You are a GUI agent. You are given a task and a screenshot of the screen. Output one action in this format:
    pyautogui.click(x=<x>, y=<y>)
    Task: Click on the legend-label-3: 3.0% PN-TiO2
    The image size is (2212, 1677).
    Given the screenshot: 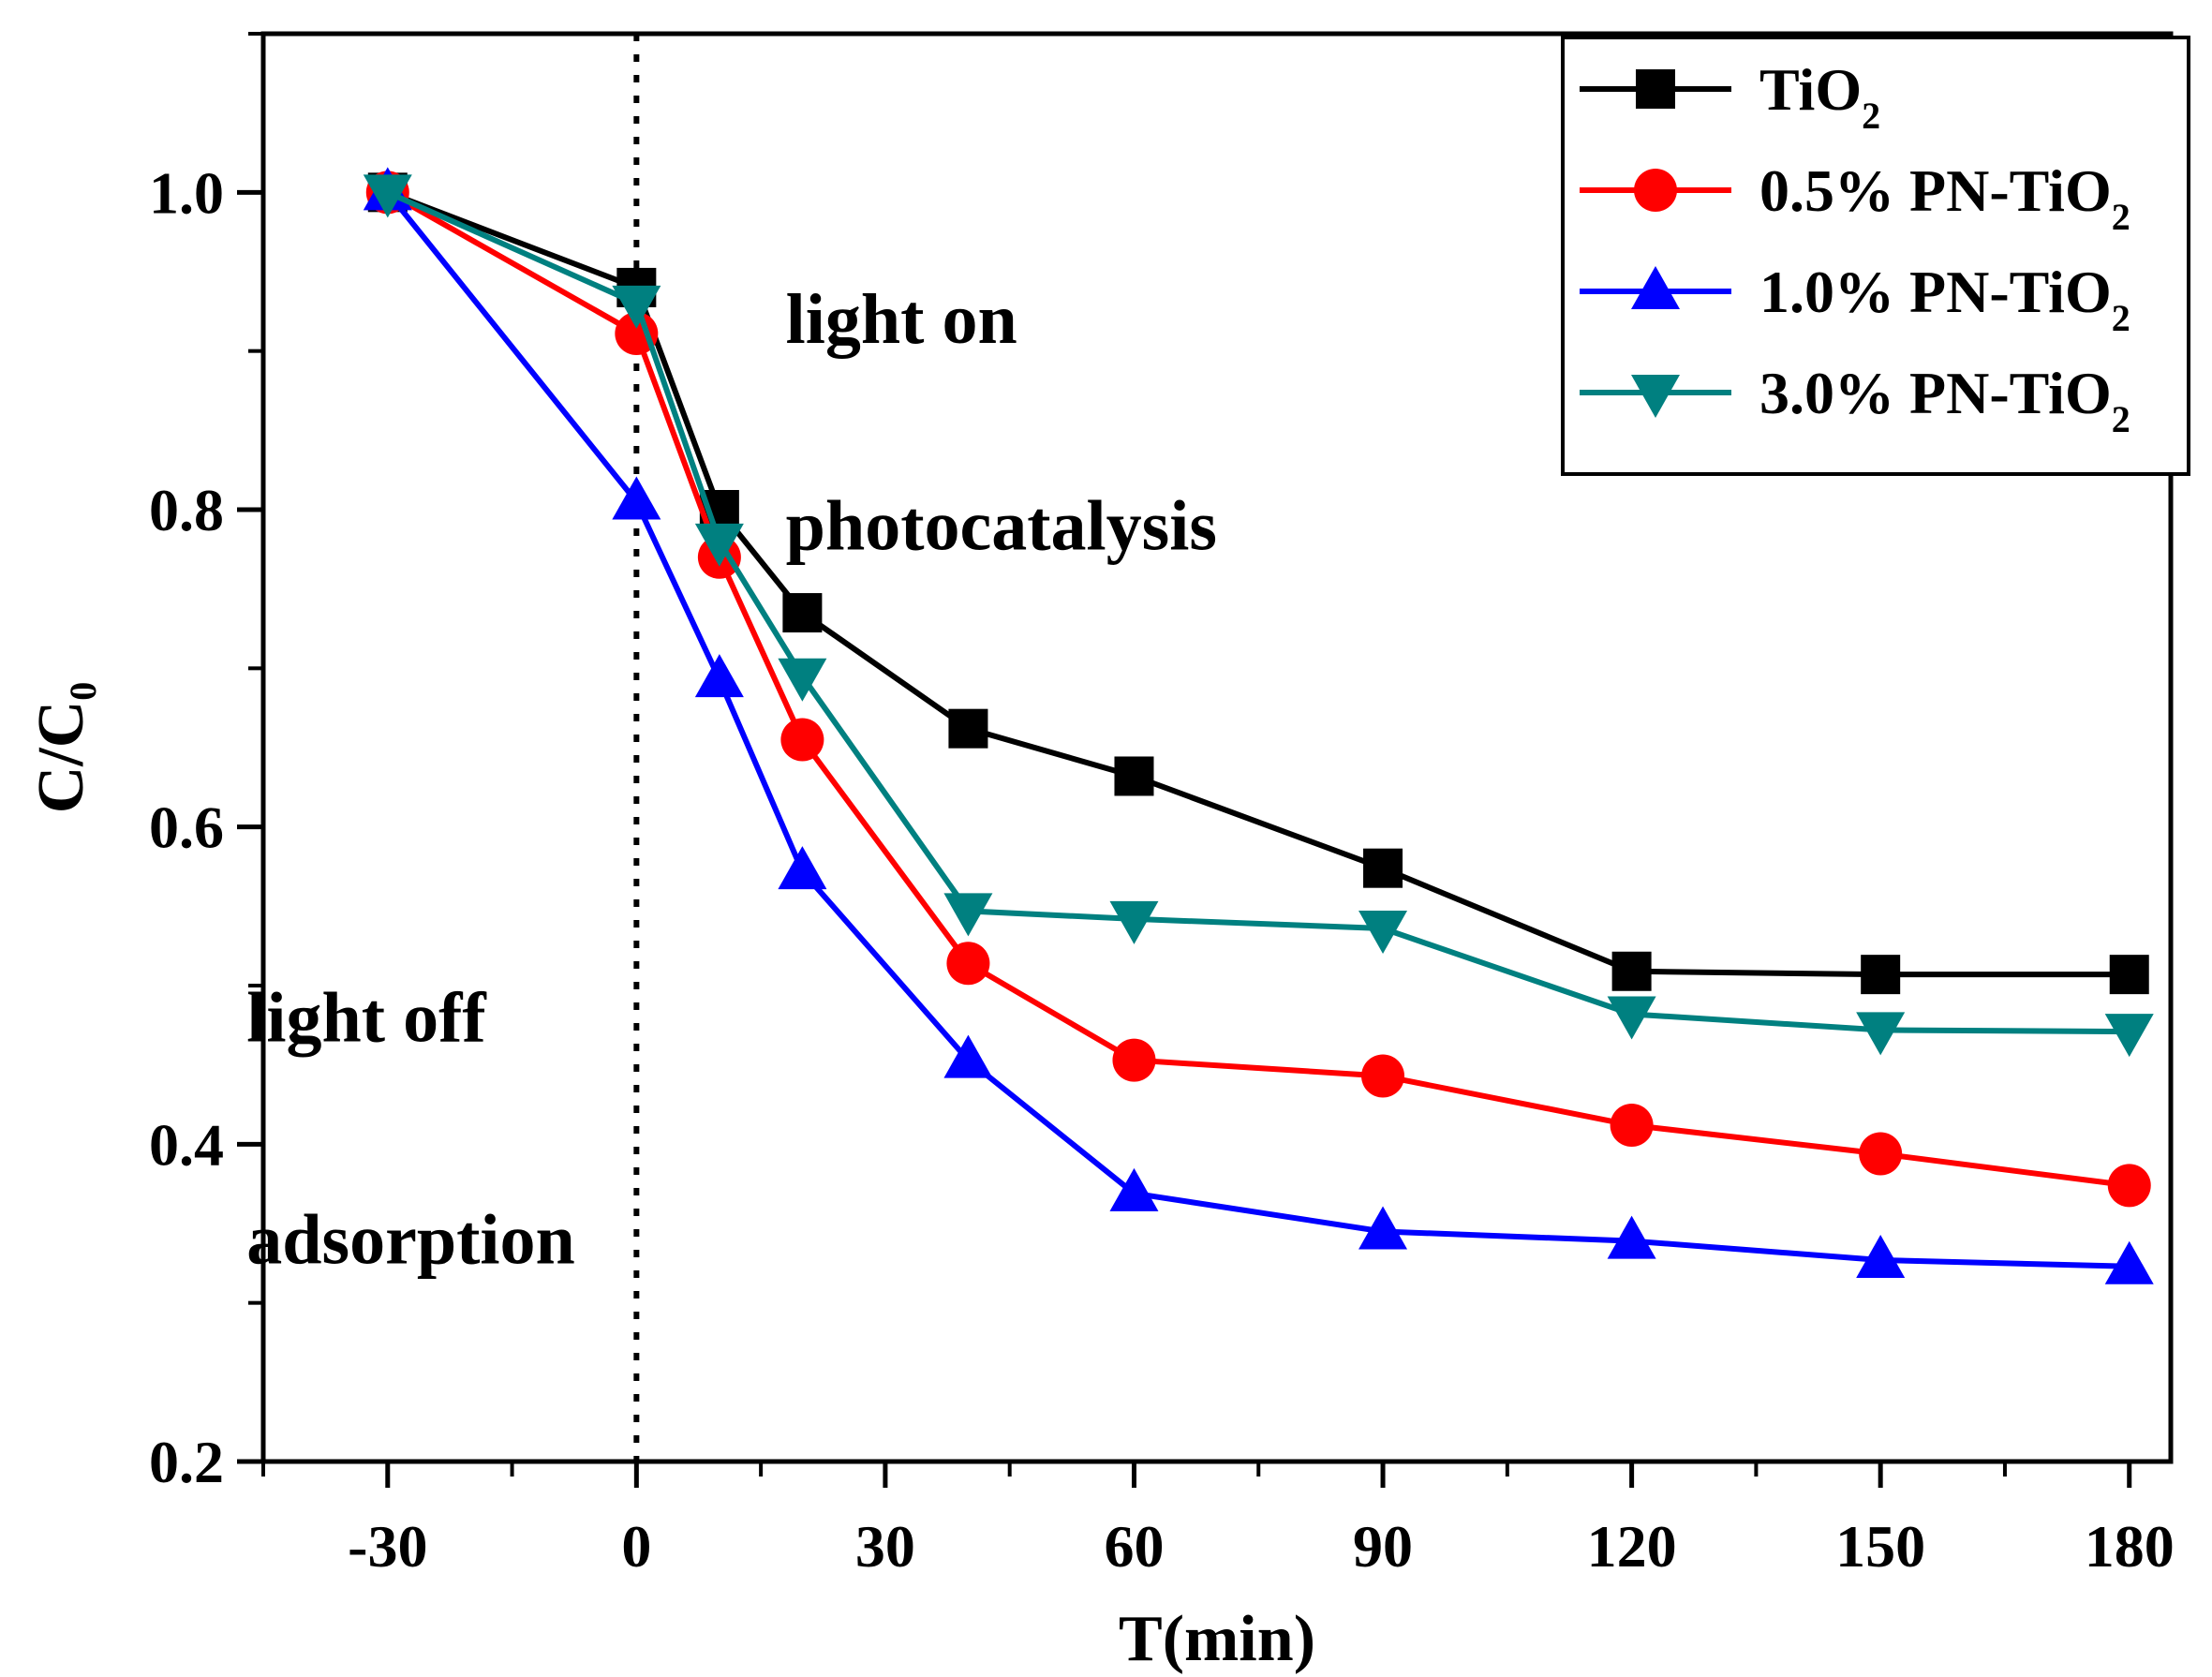 What is the action you would take?
    pyautogui.click(x=1945, y=400)
    